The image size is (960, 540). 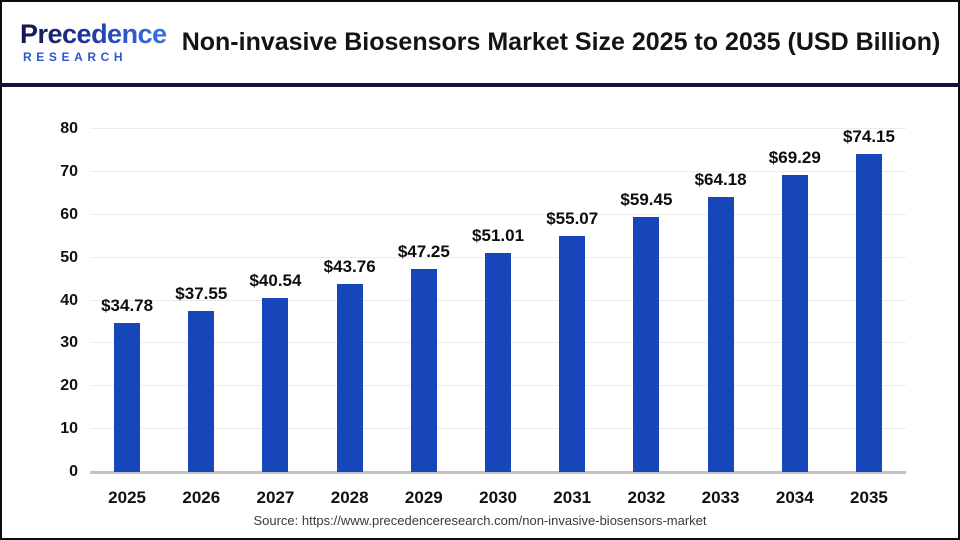 I want to click on bar-group-2032: $59.45 2032, so click(x=646, y=318).